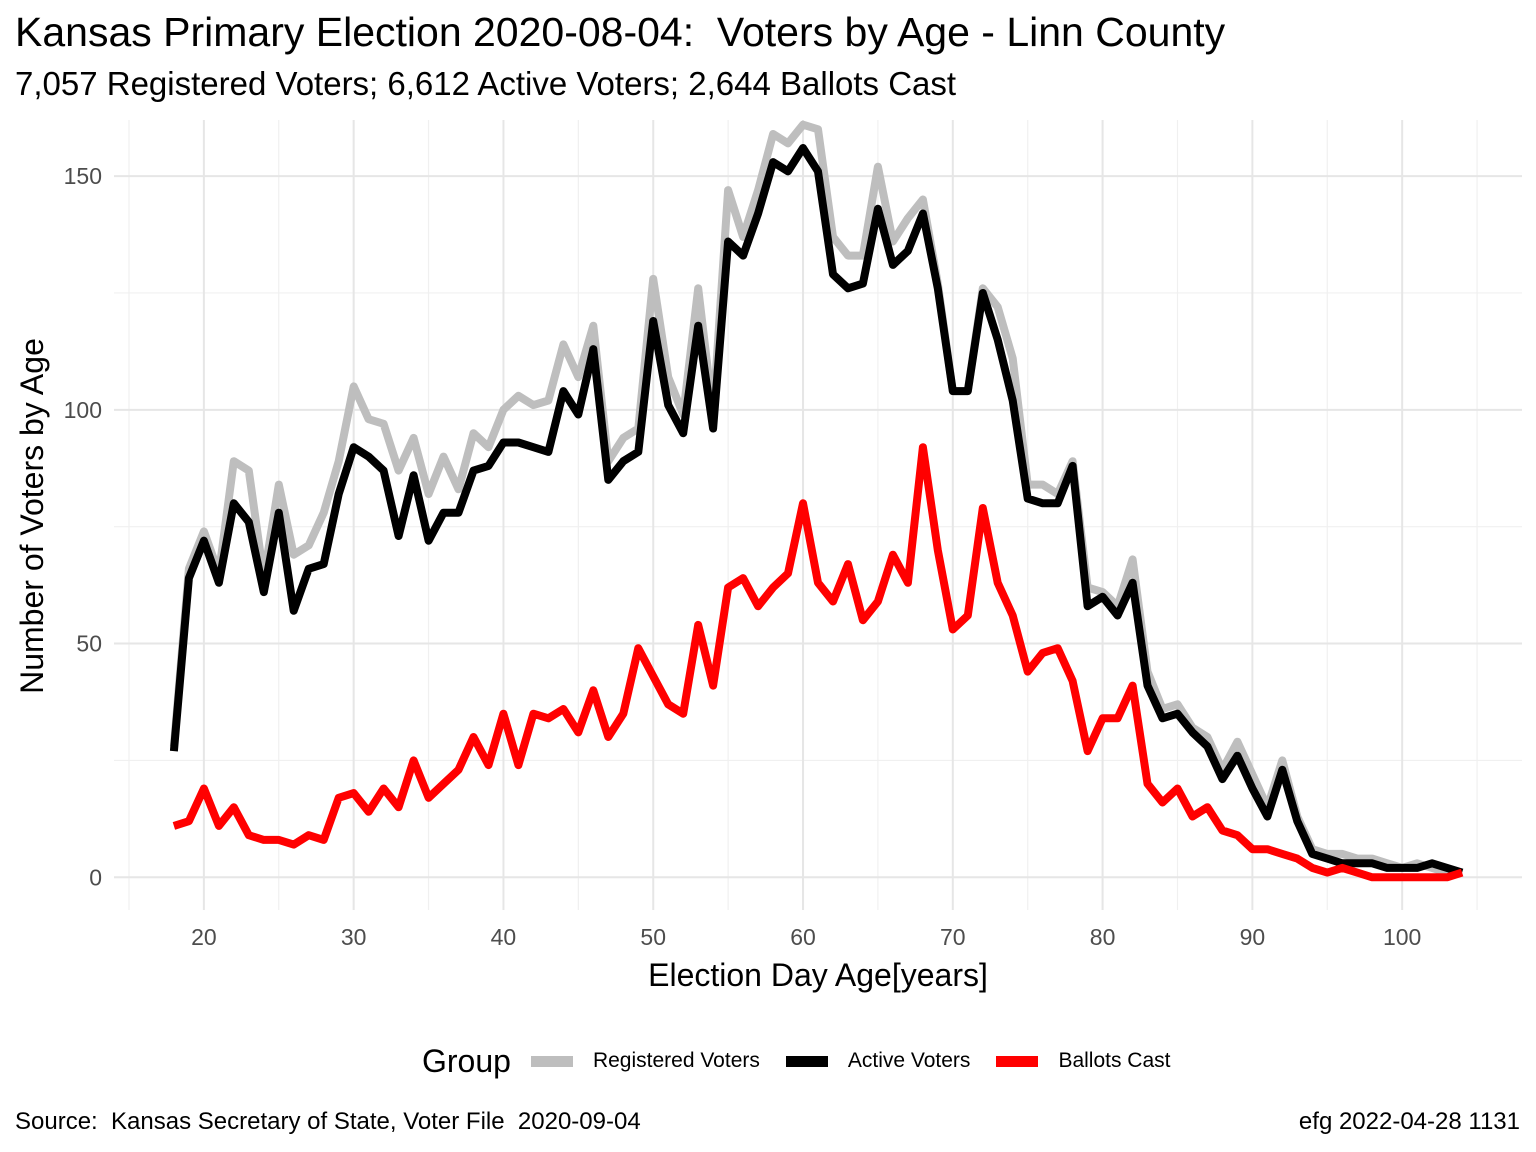  What do you see at coordinates (1114, 1060) in the screenshot?
I see `legend-label: Ballots Cast` at bounding box center [1114, 1060].